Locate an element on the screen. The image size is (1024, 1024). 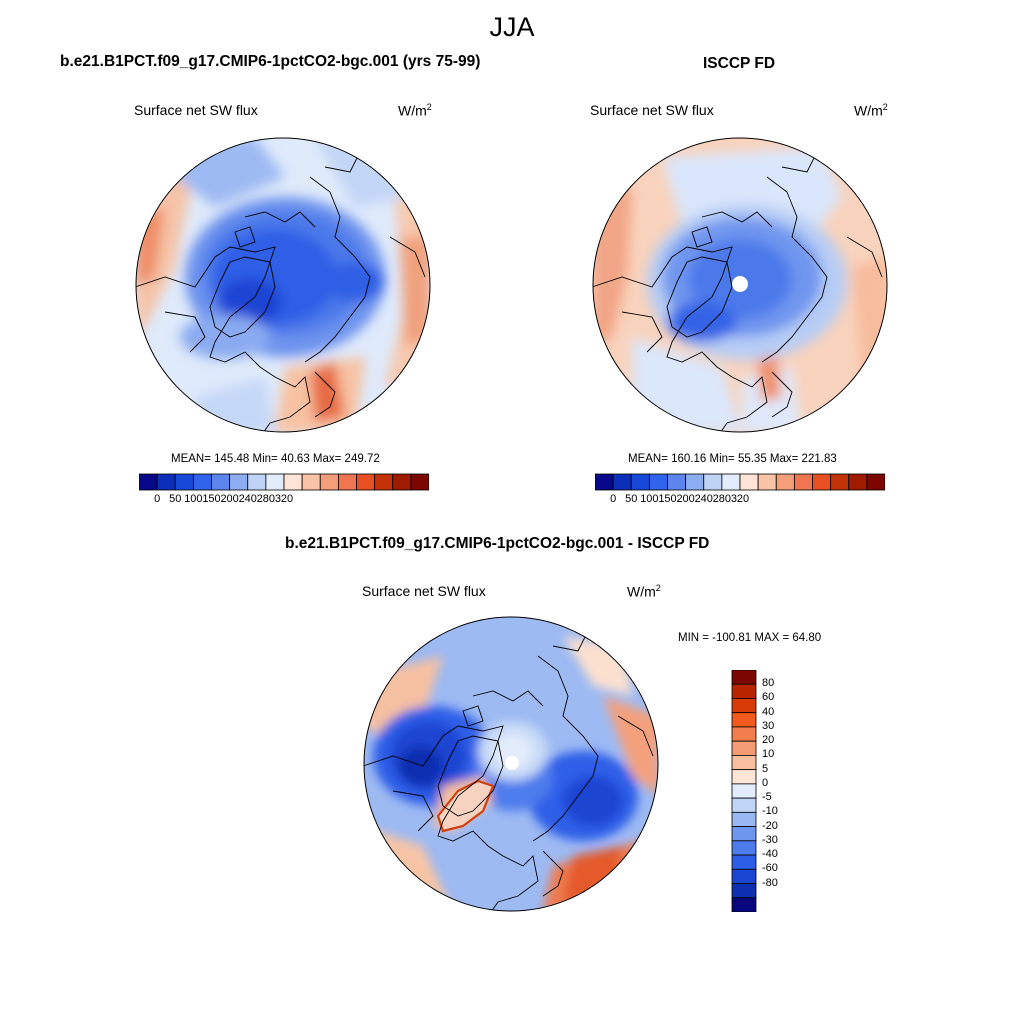
diff-stats: MIN = -100.81 MAX = 64.80 is located at coordinates (750, 638).